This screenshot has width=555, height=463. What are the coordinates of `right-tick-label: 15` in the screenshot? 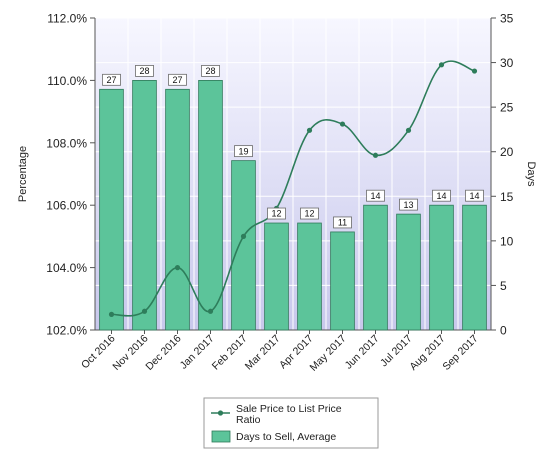 It's located at (507, 197).